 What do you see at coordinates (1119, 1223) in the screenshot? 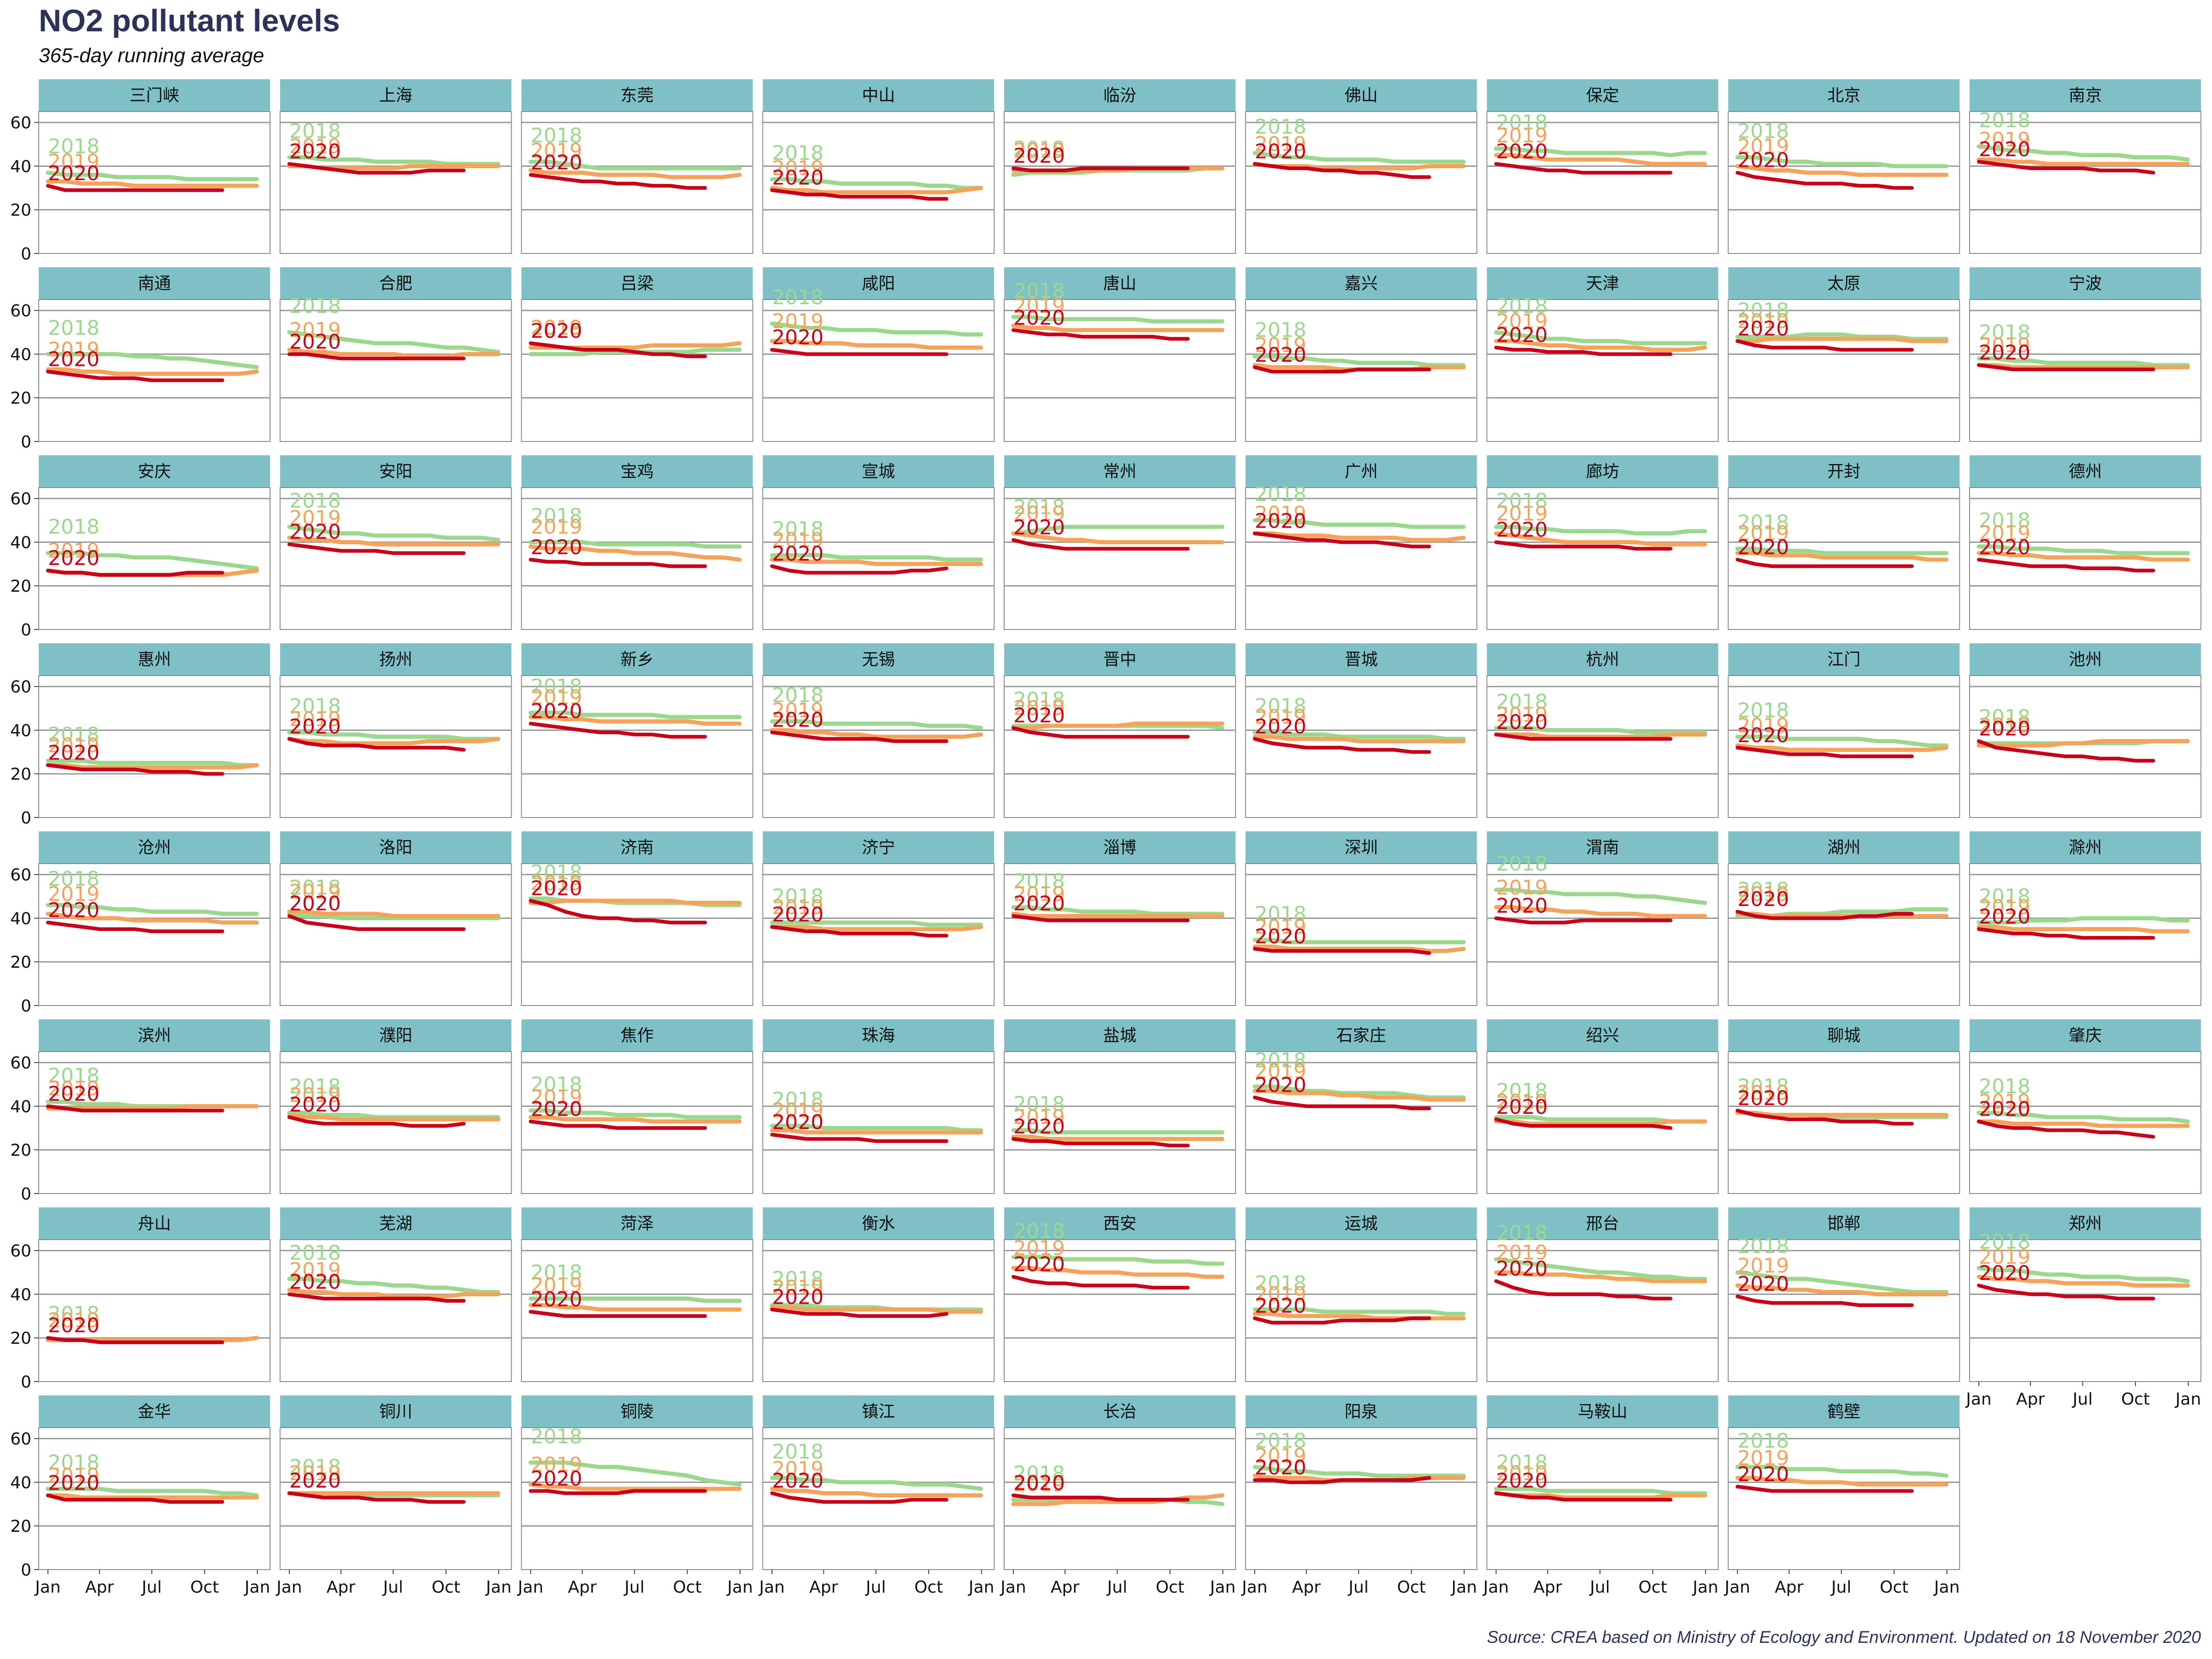
I see `facet-label: 西安` at bounding box center [1119, 1223].